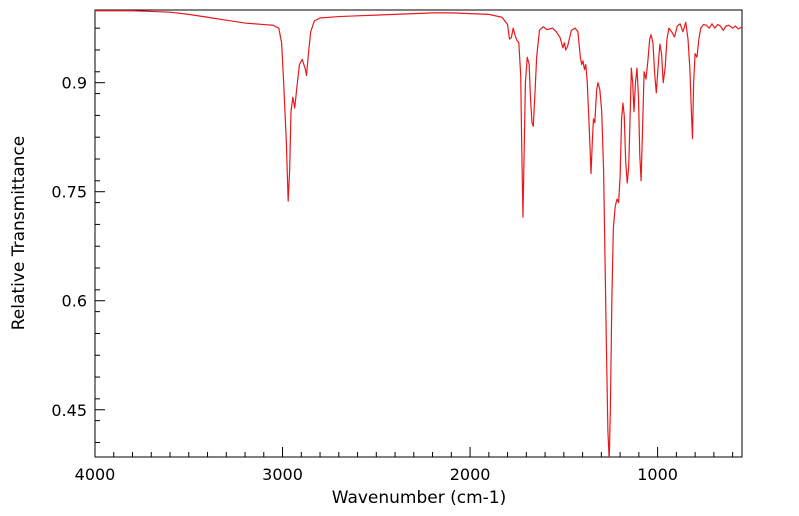  Describe the element at coordinates (69, 247) in the screenshot. I see `y-tick-labels: 0.9 0.75 0.6 0.45` at that location.